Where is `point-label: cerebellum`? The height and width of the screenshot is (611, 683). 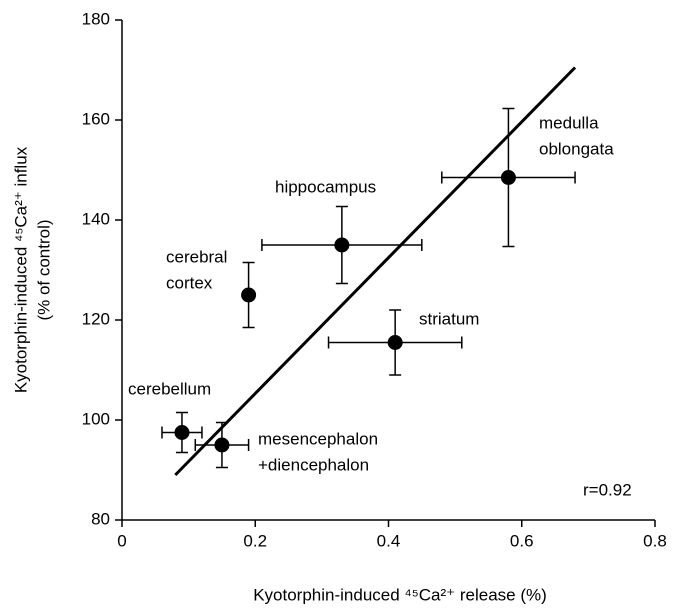
point-label: cerebellum is located at coordinates (169, 388).